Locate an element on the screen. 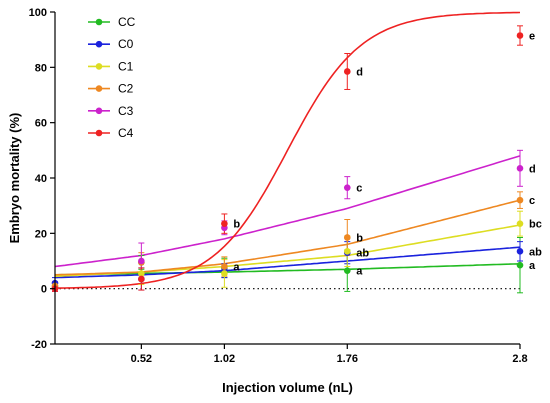 The image size is (550, 403). fit-curve-cc is located at coordinates (288, 269).